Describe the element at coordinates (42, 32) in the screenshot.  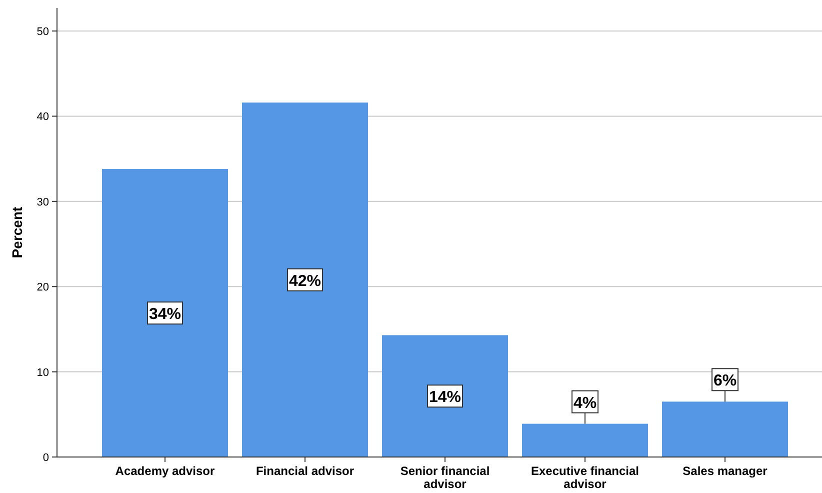
I see `y-tick-label: 50` at that location.